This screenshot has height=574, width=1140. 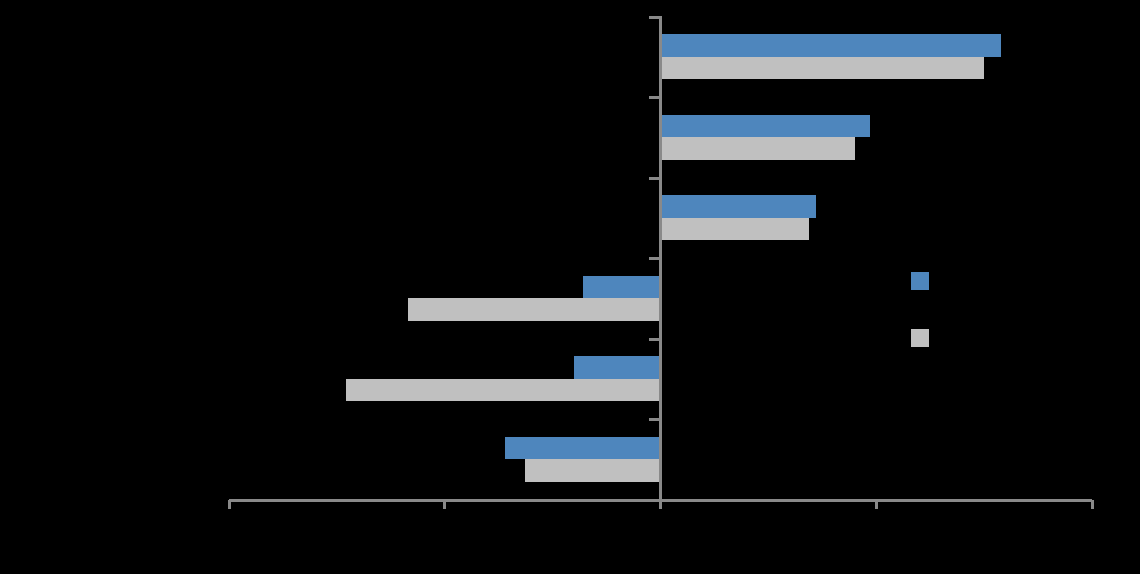 I want to click on legend-swatch-gray-icon, so click(x=920, y=338).